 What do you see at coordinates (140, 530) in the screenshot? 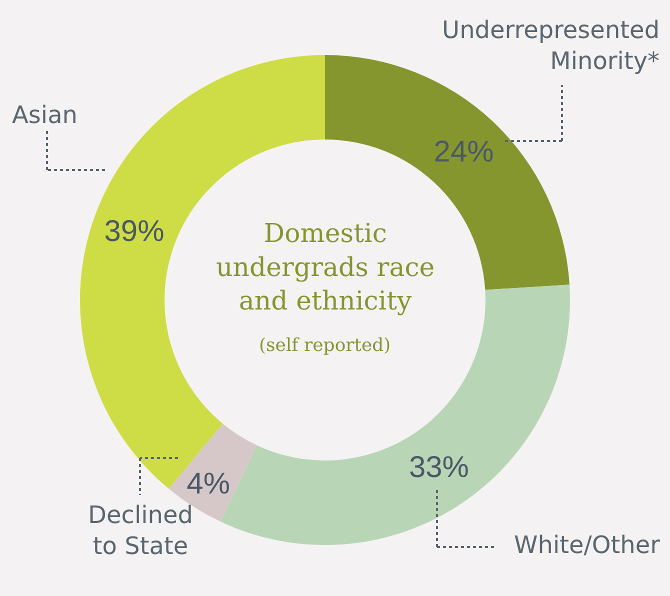
I see `slice-label: Declined to State` at bounding box center [140, 530].